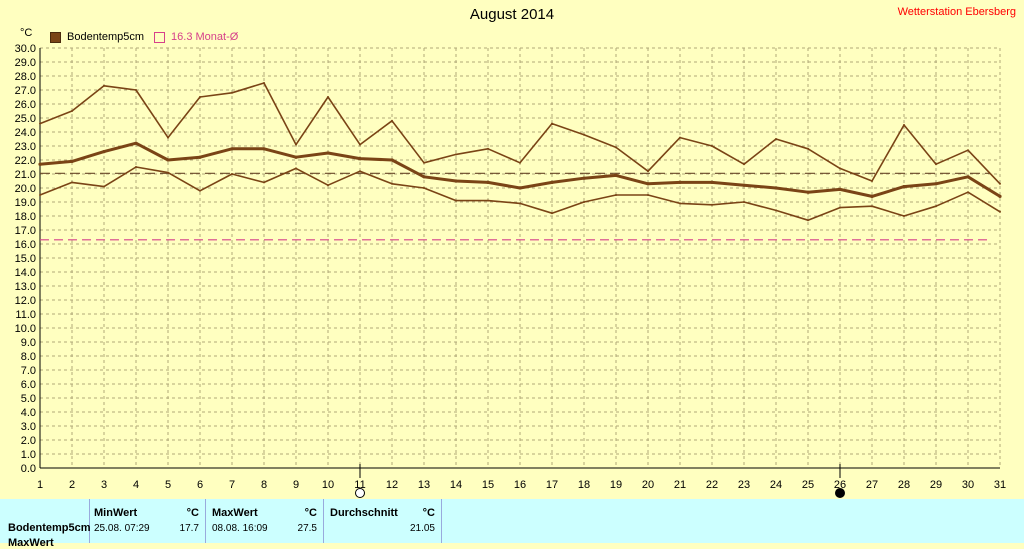  What do you see at coordinates (104, 485) in the screenshot?
I see `x-tick-label: 3` at bounding box center [104, 485].